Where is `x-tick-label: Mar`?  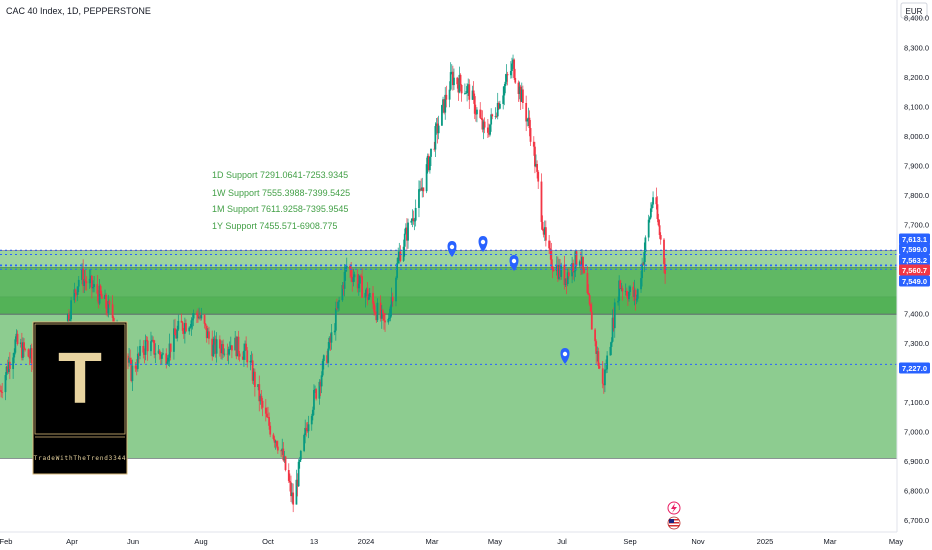
x-tick-label: Mar is located at coordinates (830, 541).